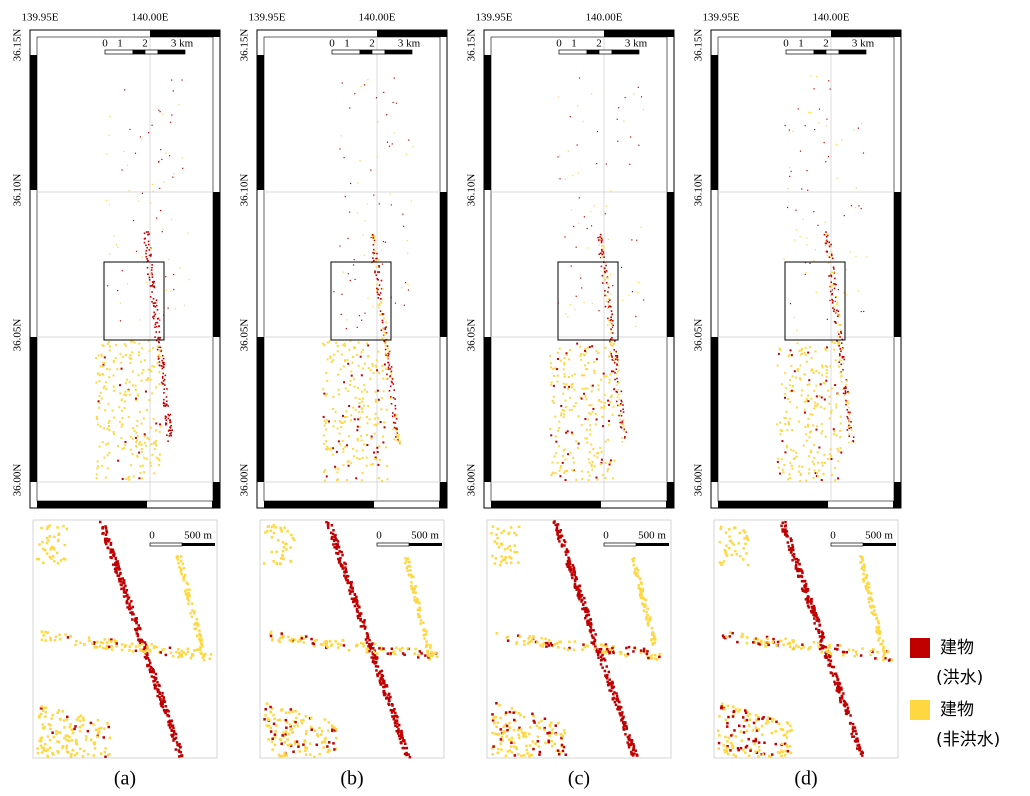 Image resolution: width=1030 pixels, height=796 pixels. What do you see at coordinates (40, 18) in the screenshot?
I see `lon-label: 139.95E` at bounding box center [40, 18].